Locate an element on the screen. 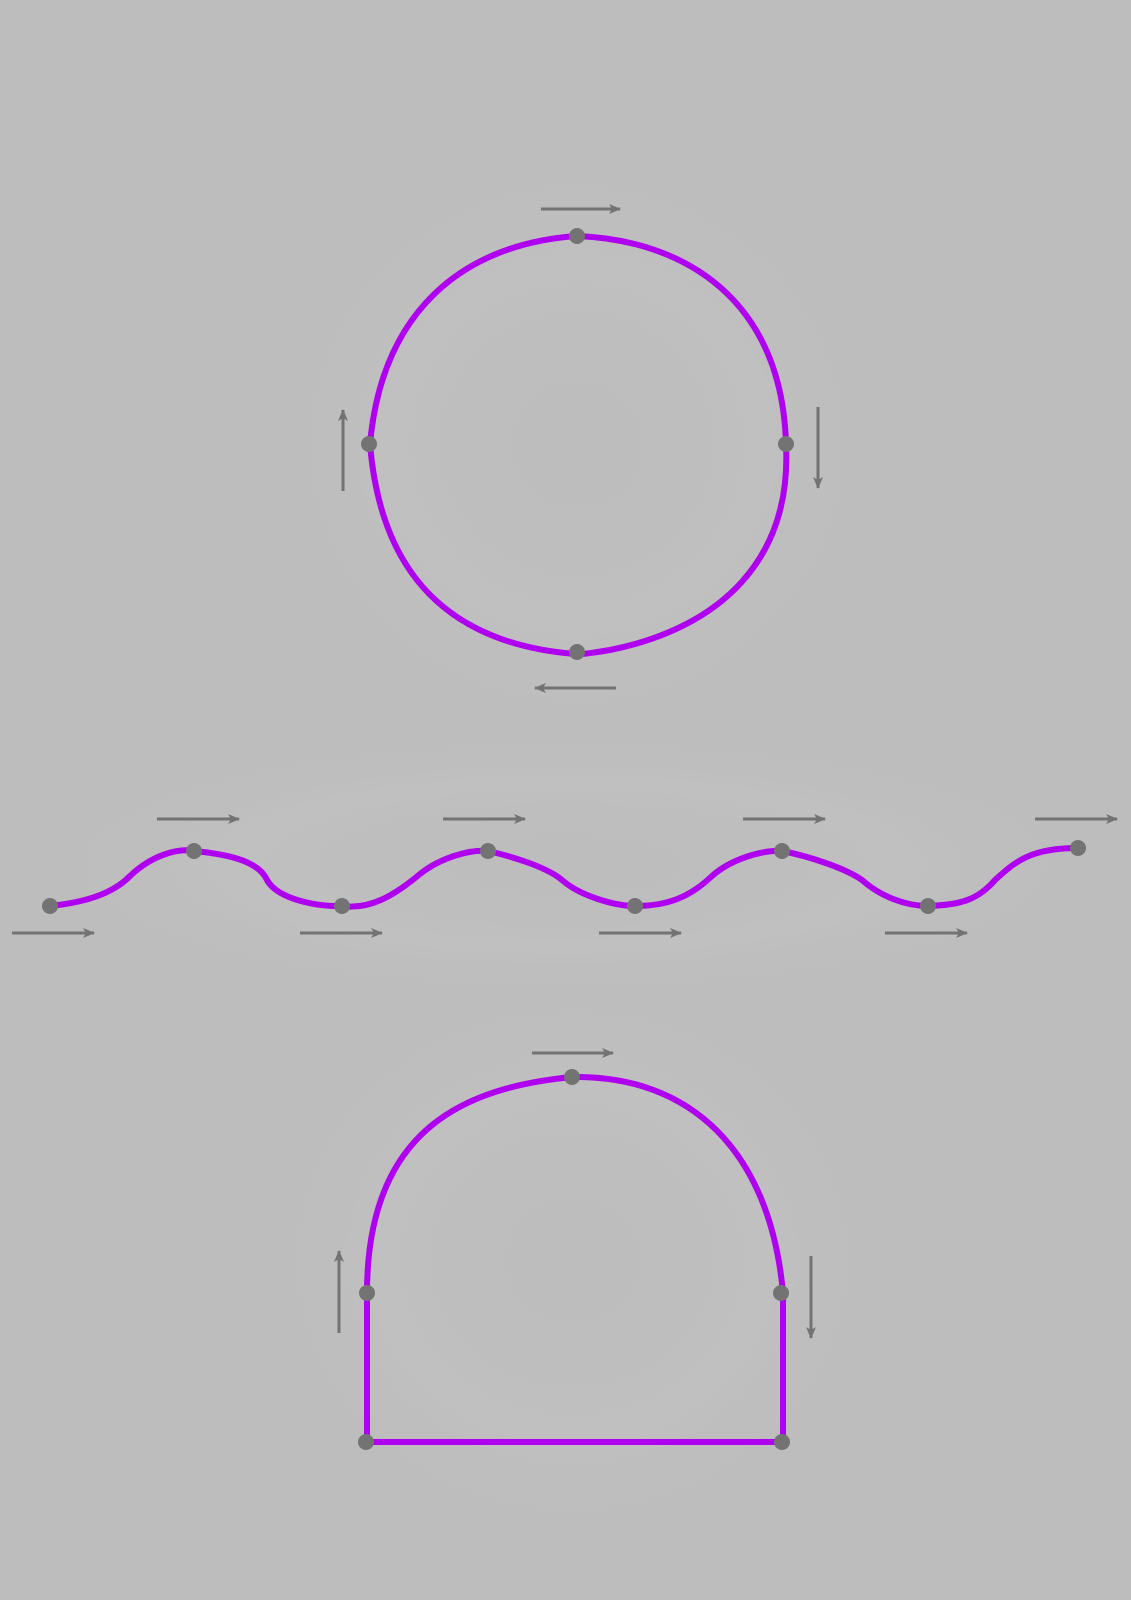  arch-node-left is located at coordinates (367, 1293).